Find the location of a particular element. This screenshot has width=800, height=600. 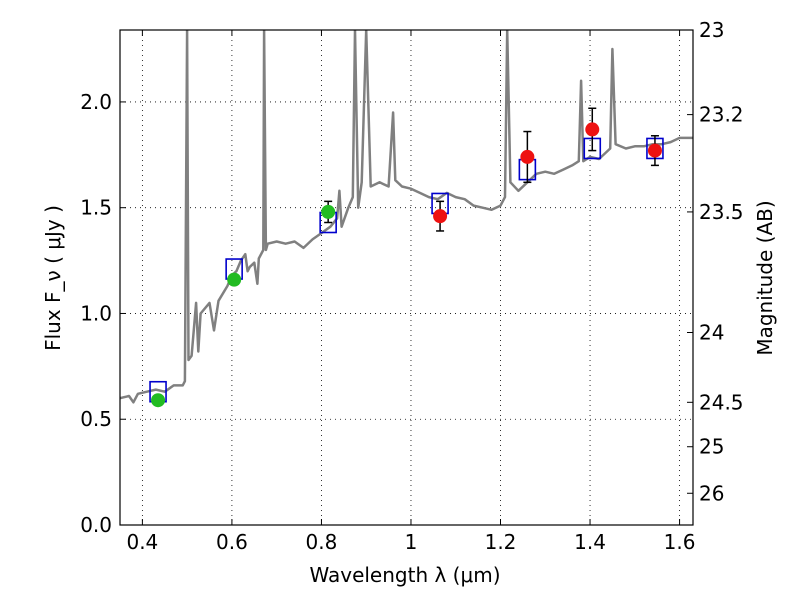

x-tick-label: 0.6 is located at coordinates (232, 542).